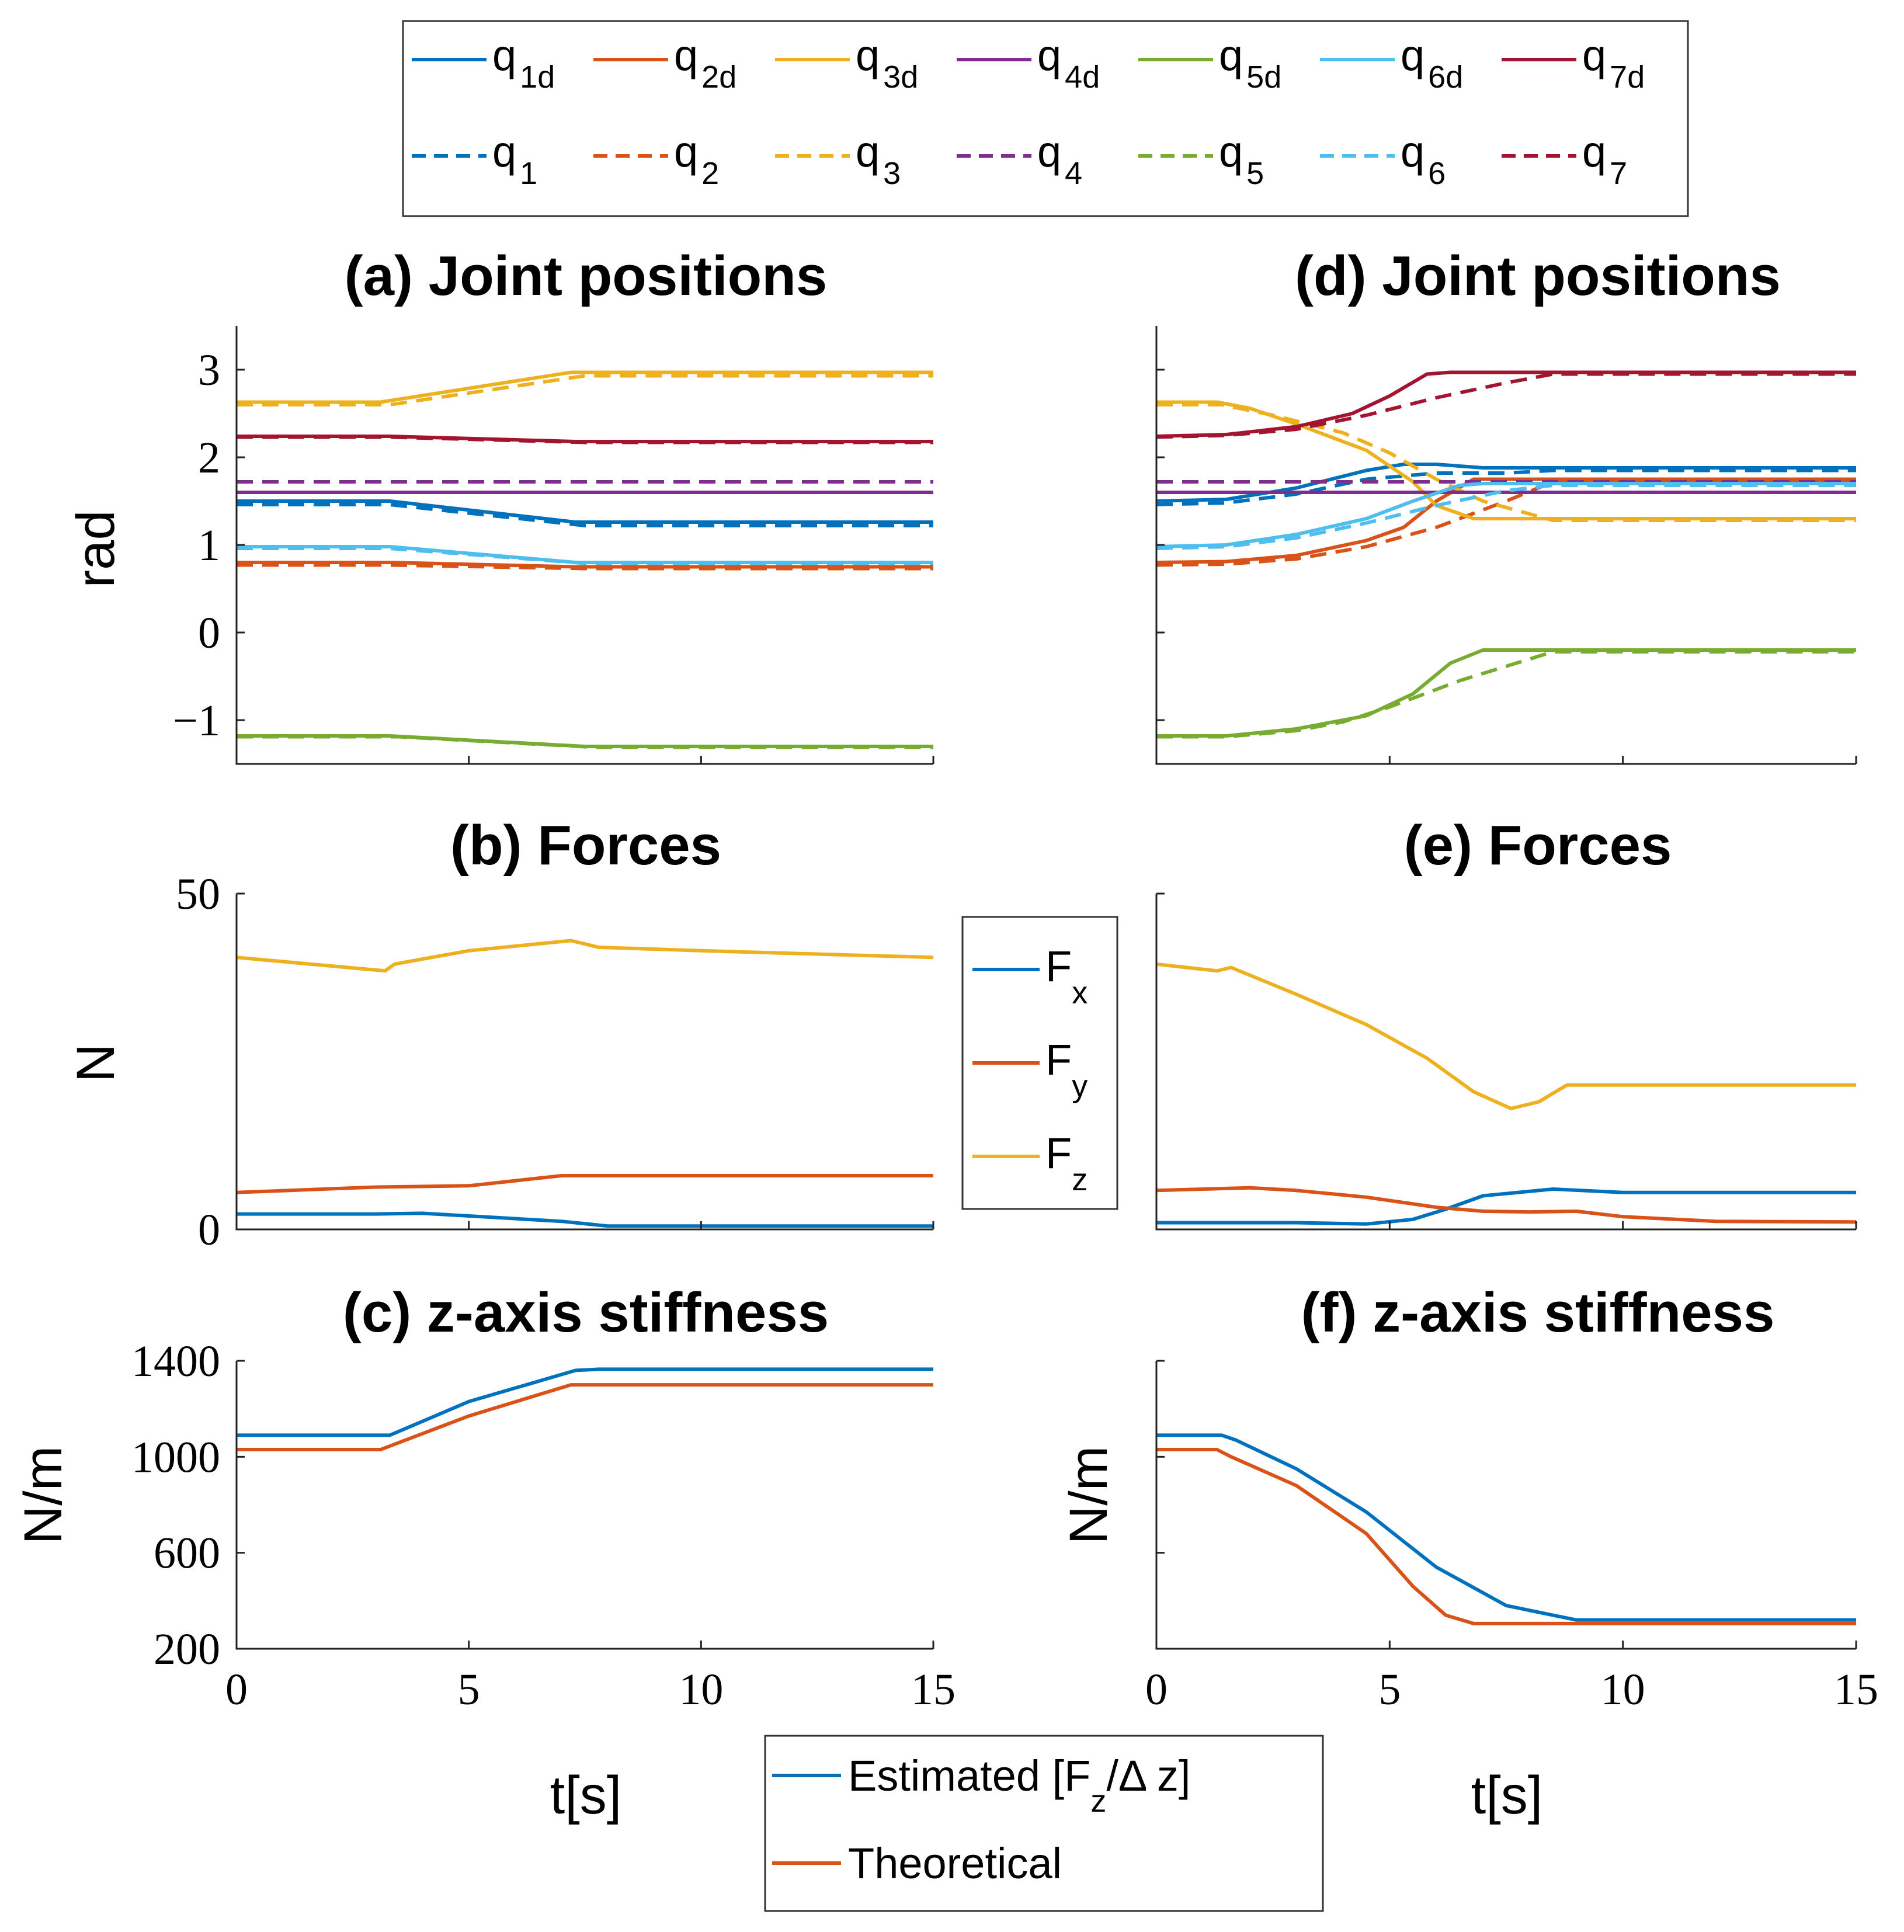  Describe the element at coordinates (585, 390) in the screenshot. I see `series-line-a-q3` at that location.